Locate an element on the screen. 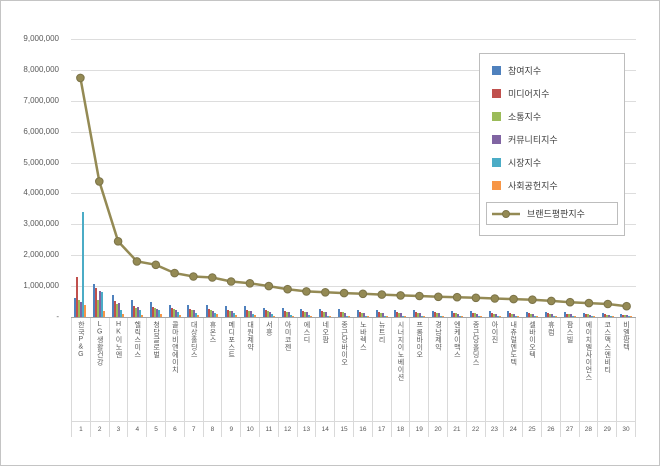  y-tick-label: 3,000,000 is located at coordinates (41, 224).